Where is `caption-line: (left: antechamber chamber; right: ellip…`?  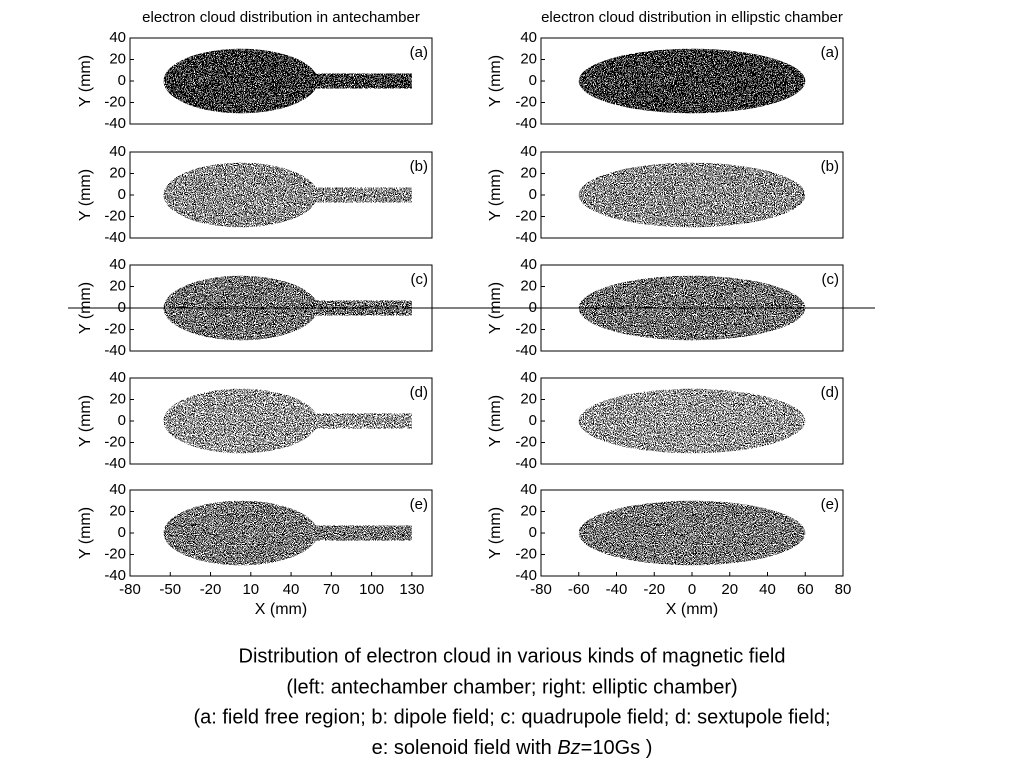 caption-line: (left: antechamber chamber; right: ellip… is located at coordinates (511, 687).